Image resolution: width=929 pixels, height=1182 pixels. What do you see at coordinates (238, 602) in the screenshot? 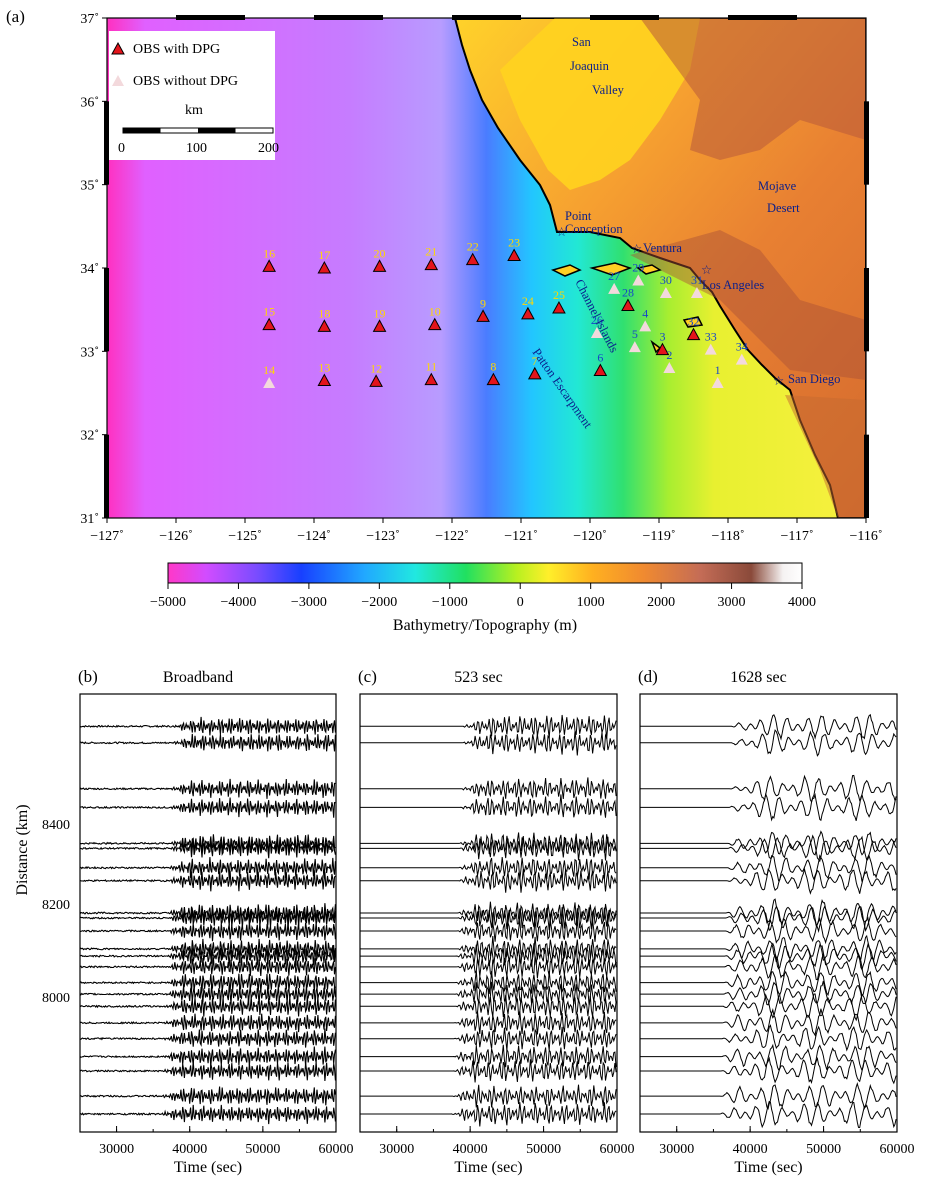
I see `colorbar-tick-label: −4000` at bounding box center [238, 602].